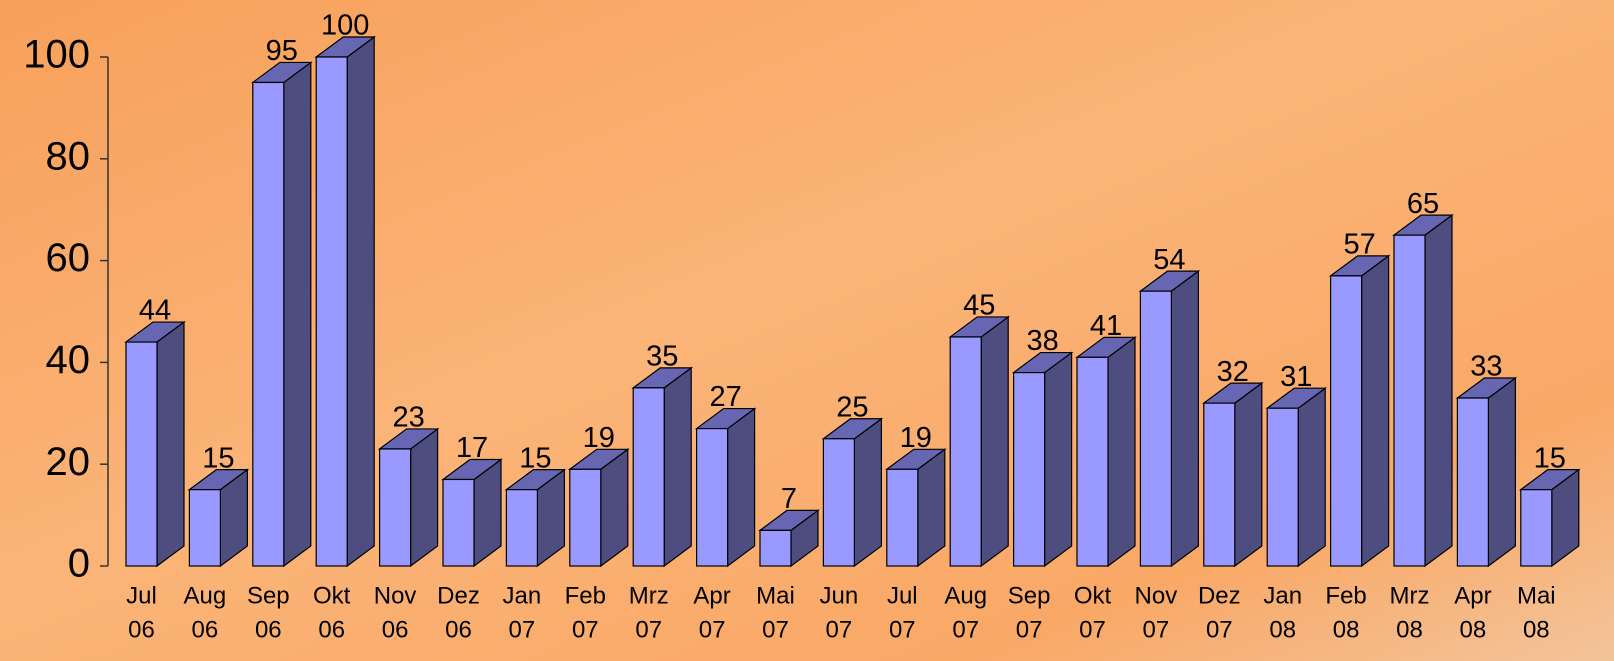 The width and height of the screenshot is (1614, 661). Describe the element at coordinates (1042, 341) in the screenshot. I see `value-label: 38` at that location.